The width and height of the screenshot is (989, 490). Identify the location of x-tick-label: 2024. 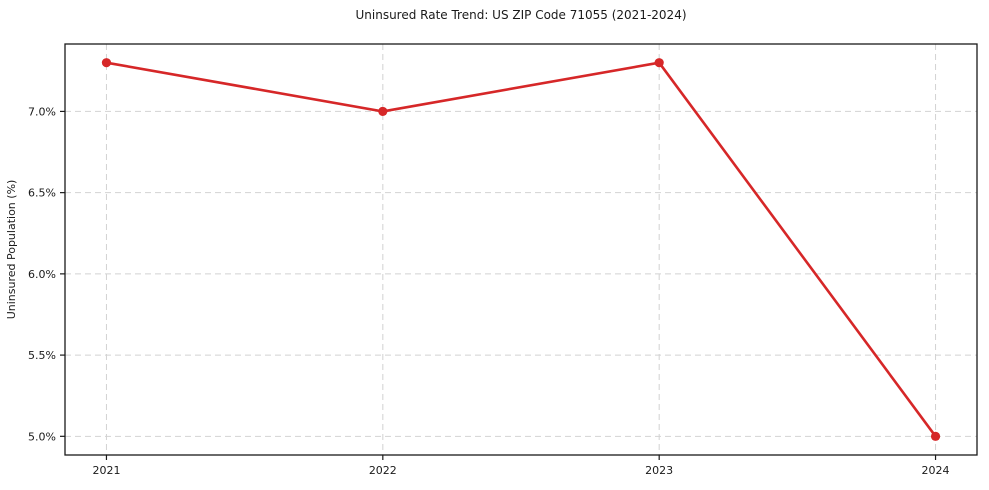
(936, 470).